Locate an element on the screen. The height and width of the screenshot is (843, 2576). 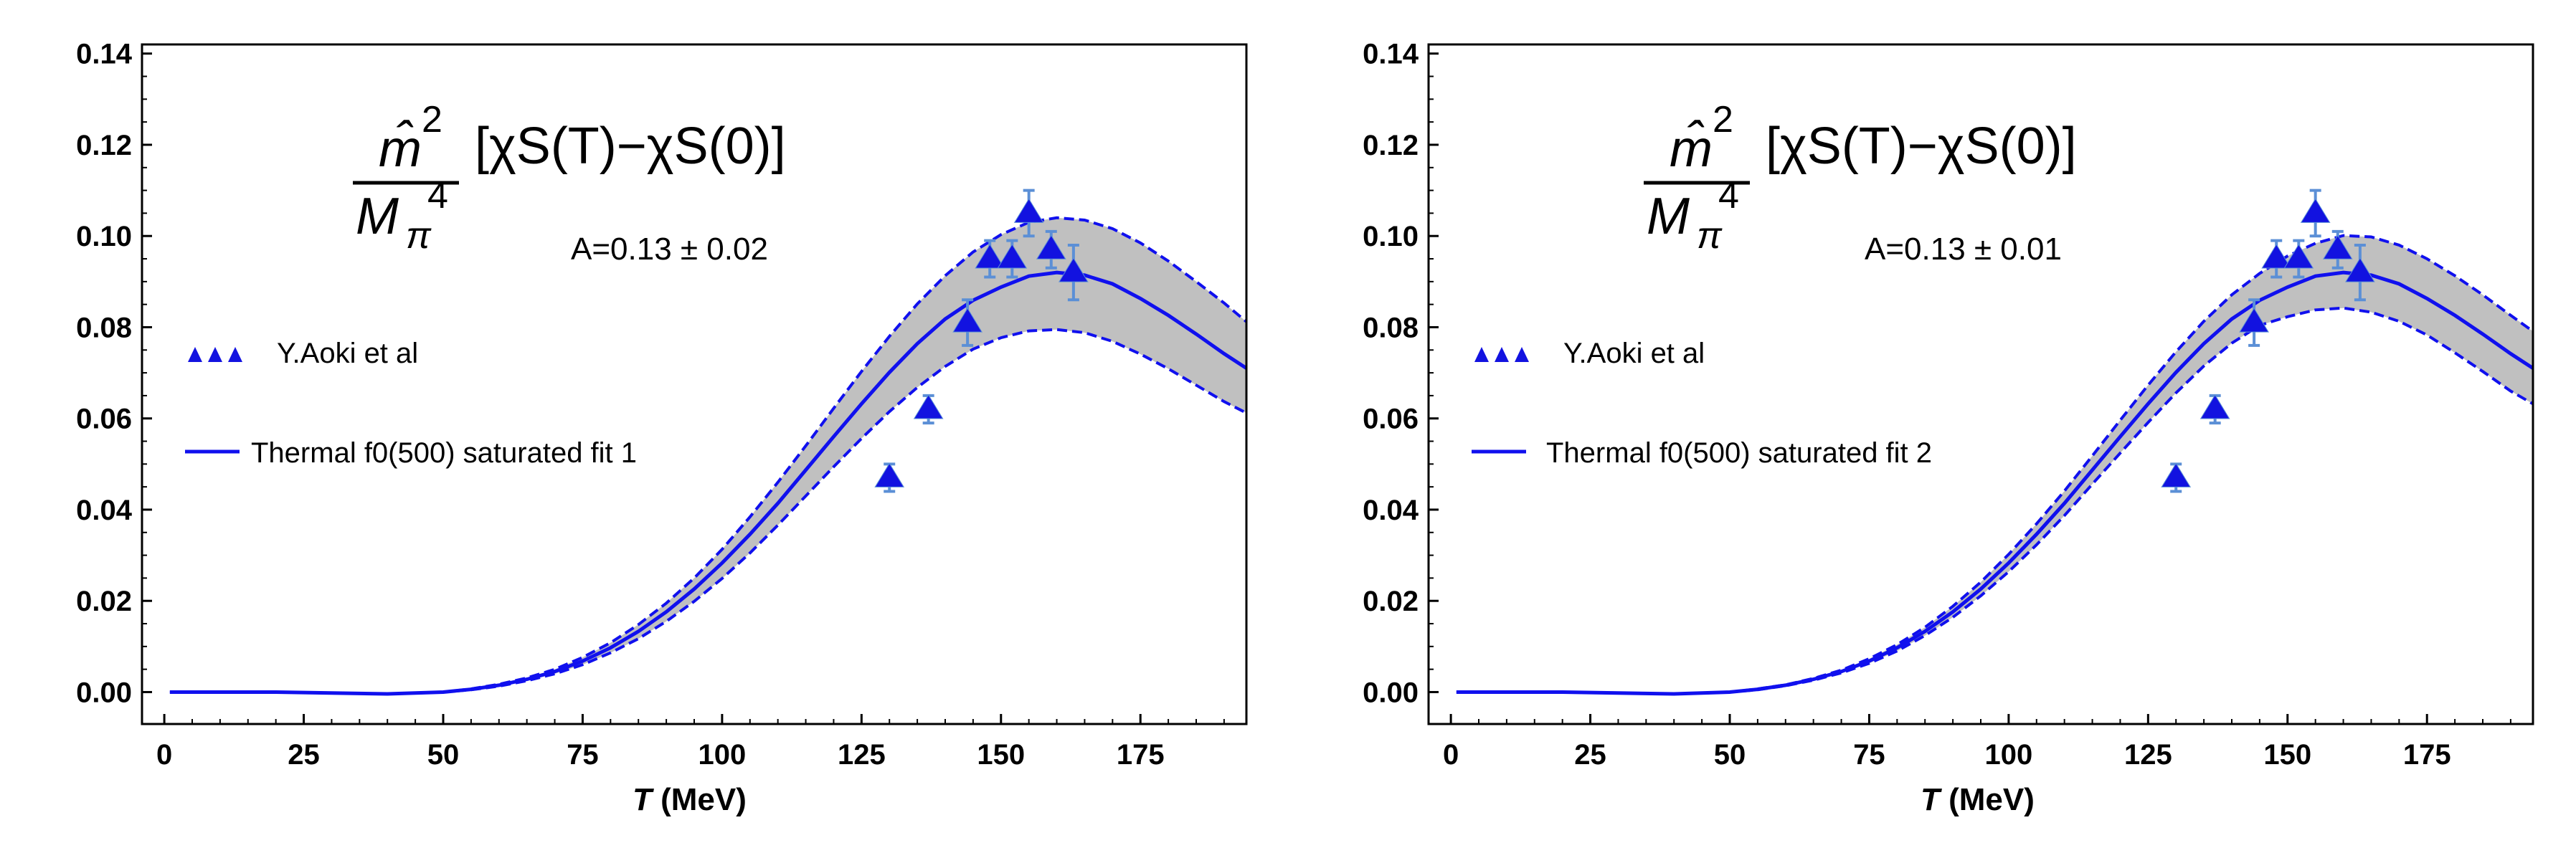
right-x-axis-label: T (MeV) is located at coordinates (1978, 799).